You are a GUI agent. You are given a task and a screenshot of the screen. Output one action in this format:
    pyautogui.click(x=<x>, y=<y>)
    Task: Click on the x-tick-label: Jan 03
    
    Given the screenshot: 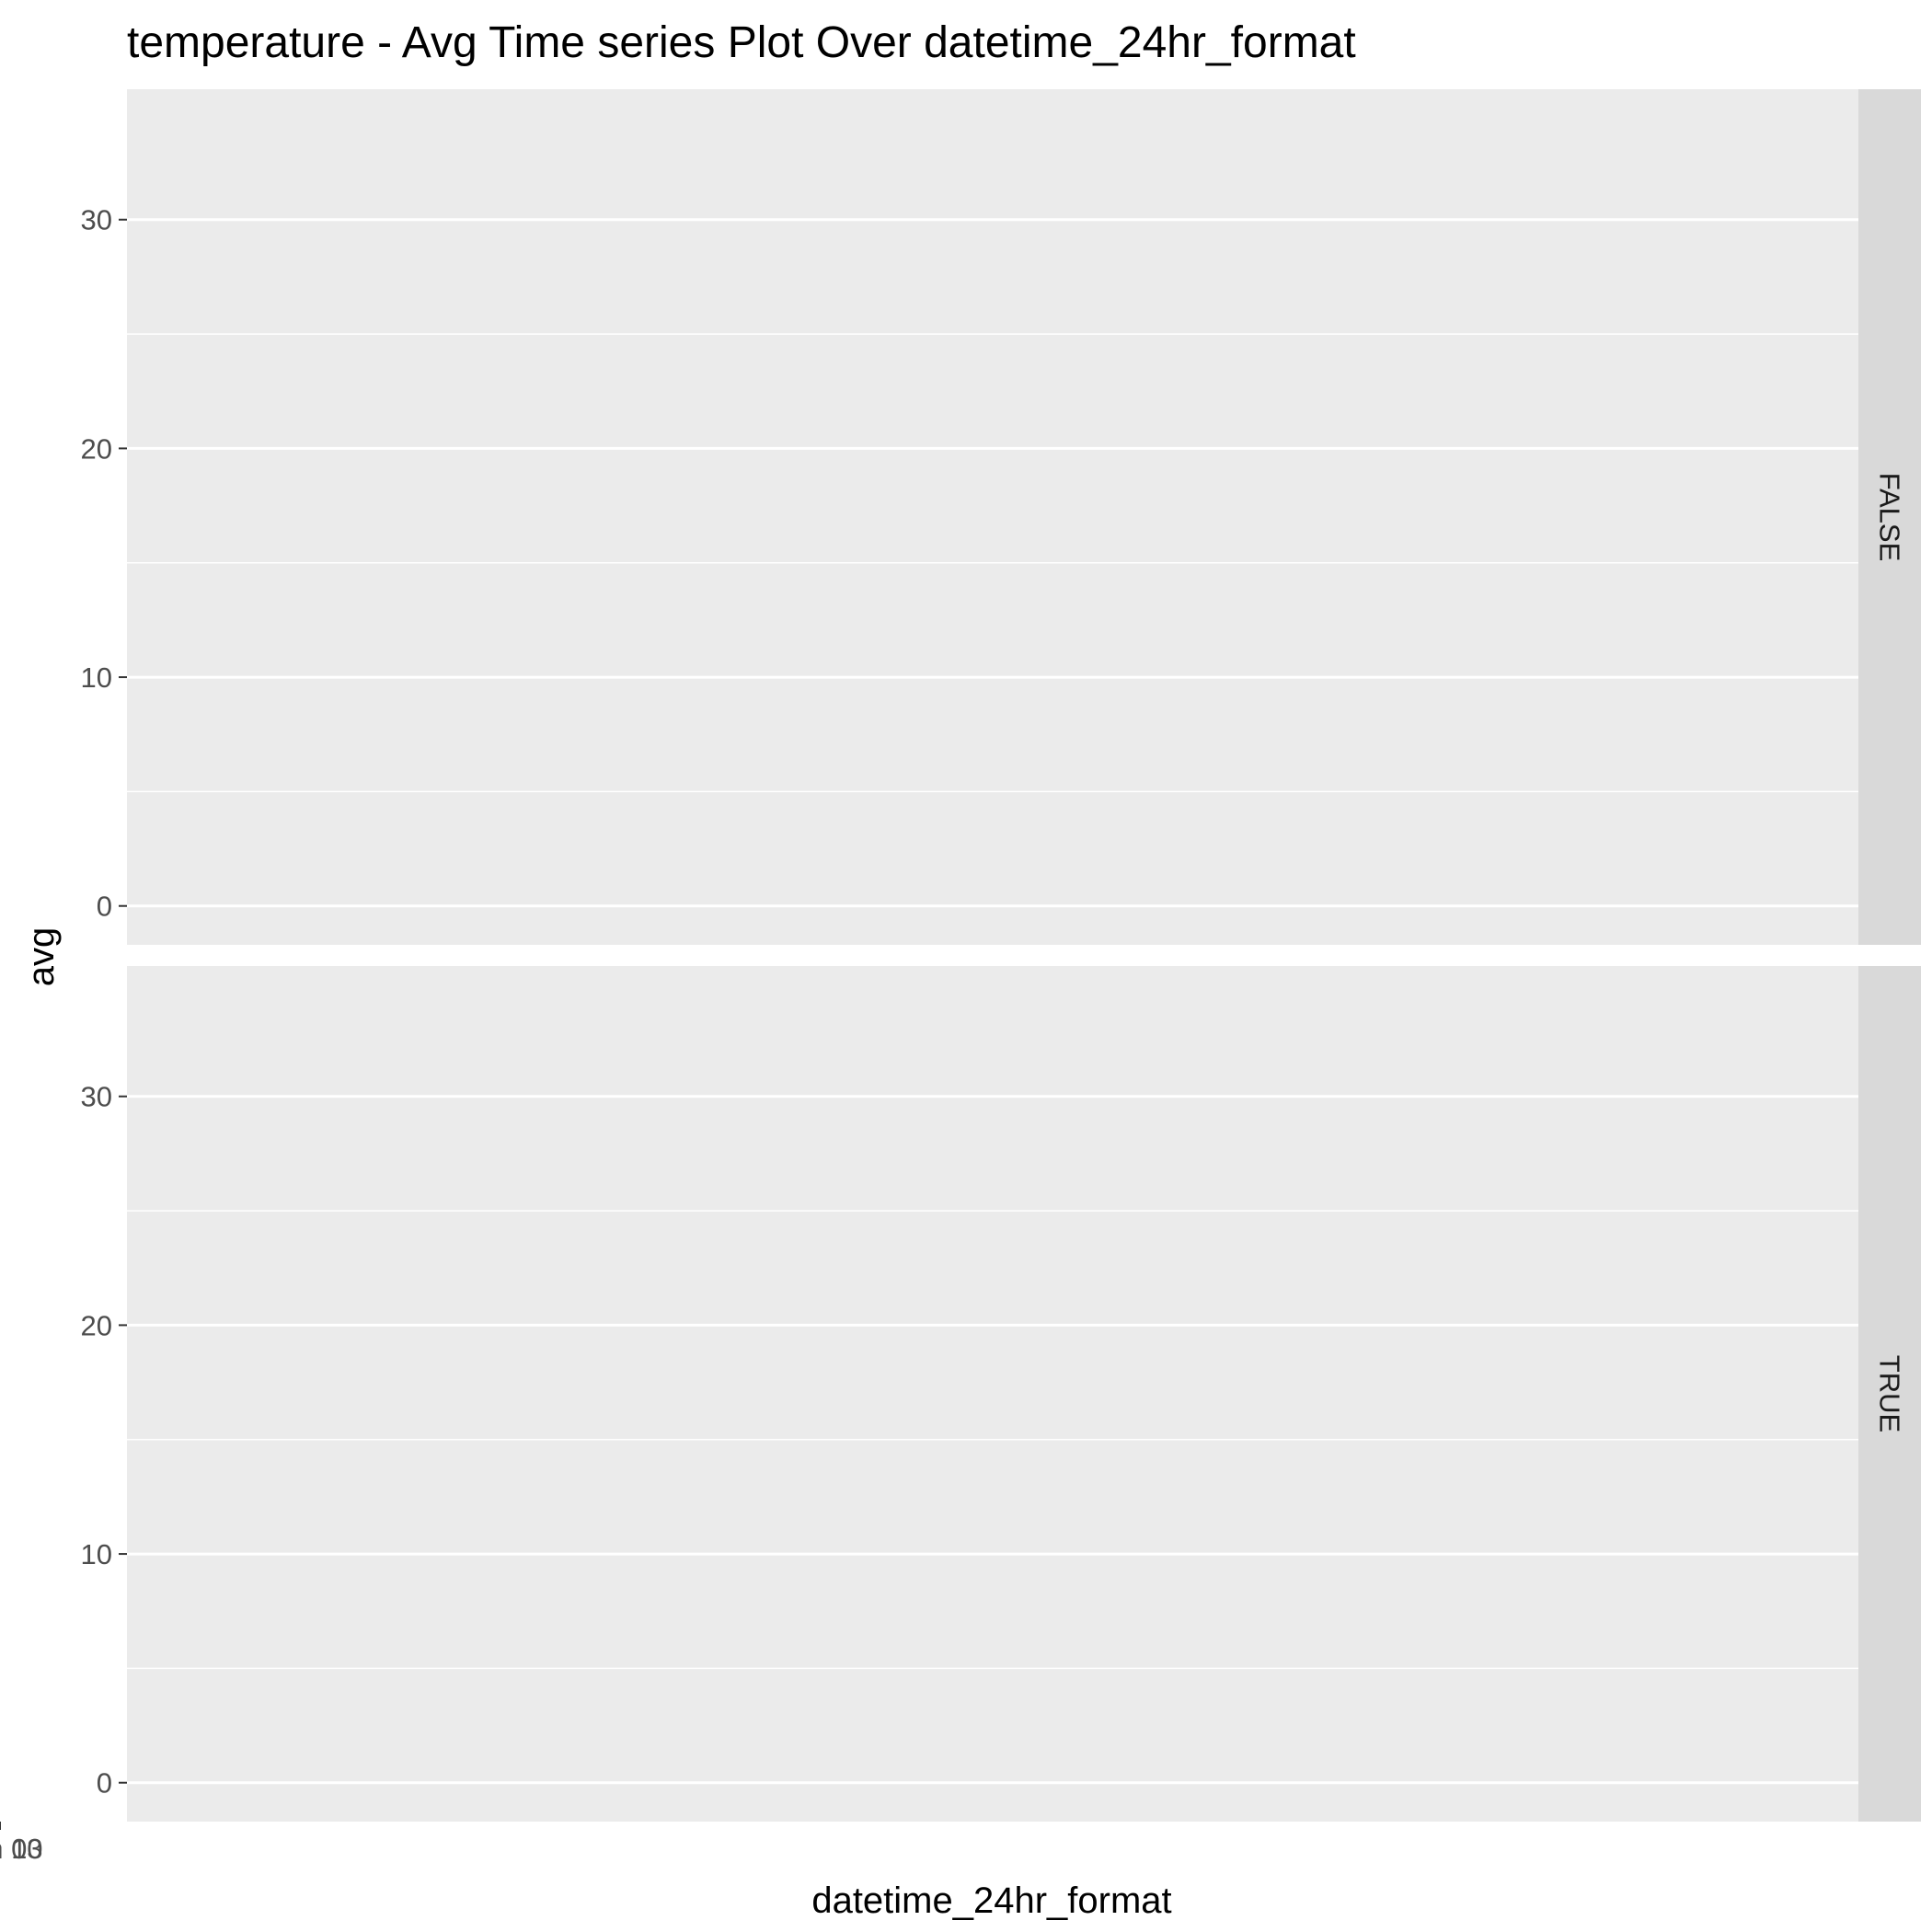 What is the action you would take?
    pyautogui.click(x=21, y=1849)
    